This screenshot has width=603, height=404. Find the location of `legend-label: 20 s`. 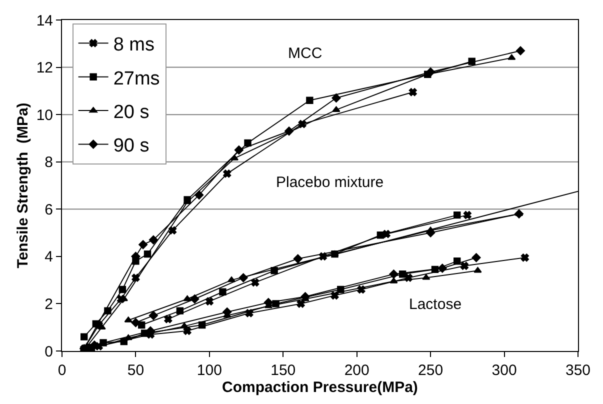

legend-label: 20 s is located at coordinates (131, 112).